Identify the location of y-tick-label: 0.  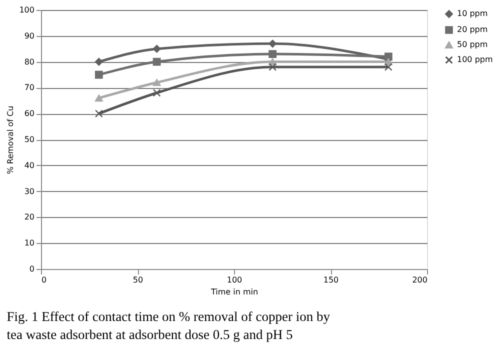
(31, 269).